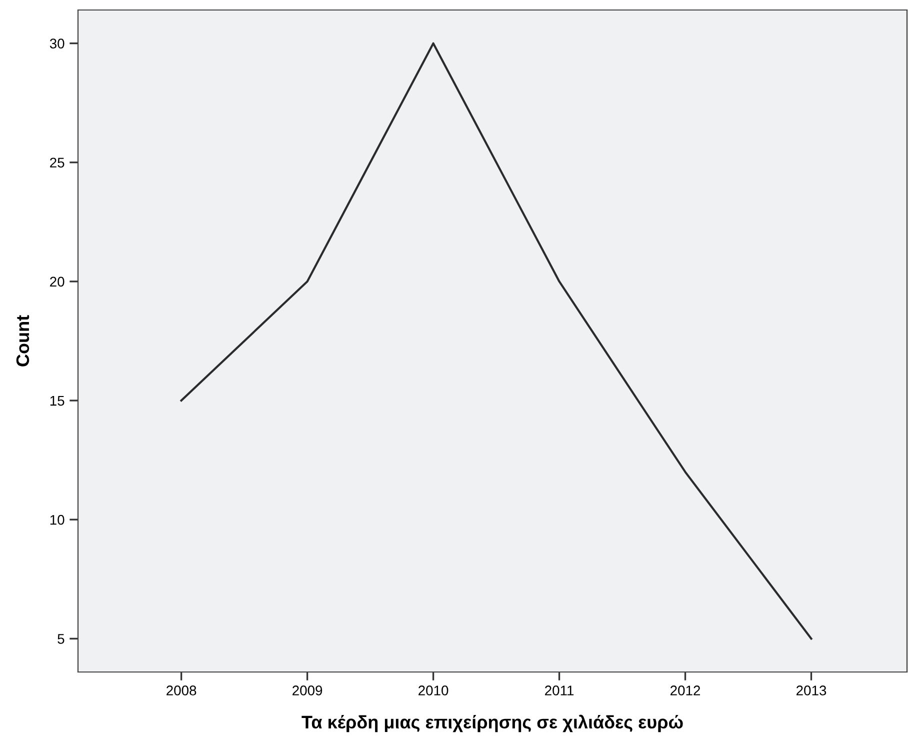  Describe the element at coordinates (181, 691) in the screenshot. I see `x-tick-label: 2008` at that location.